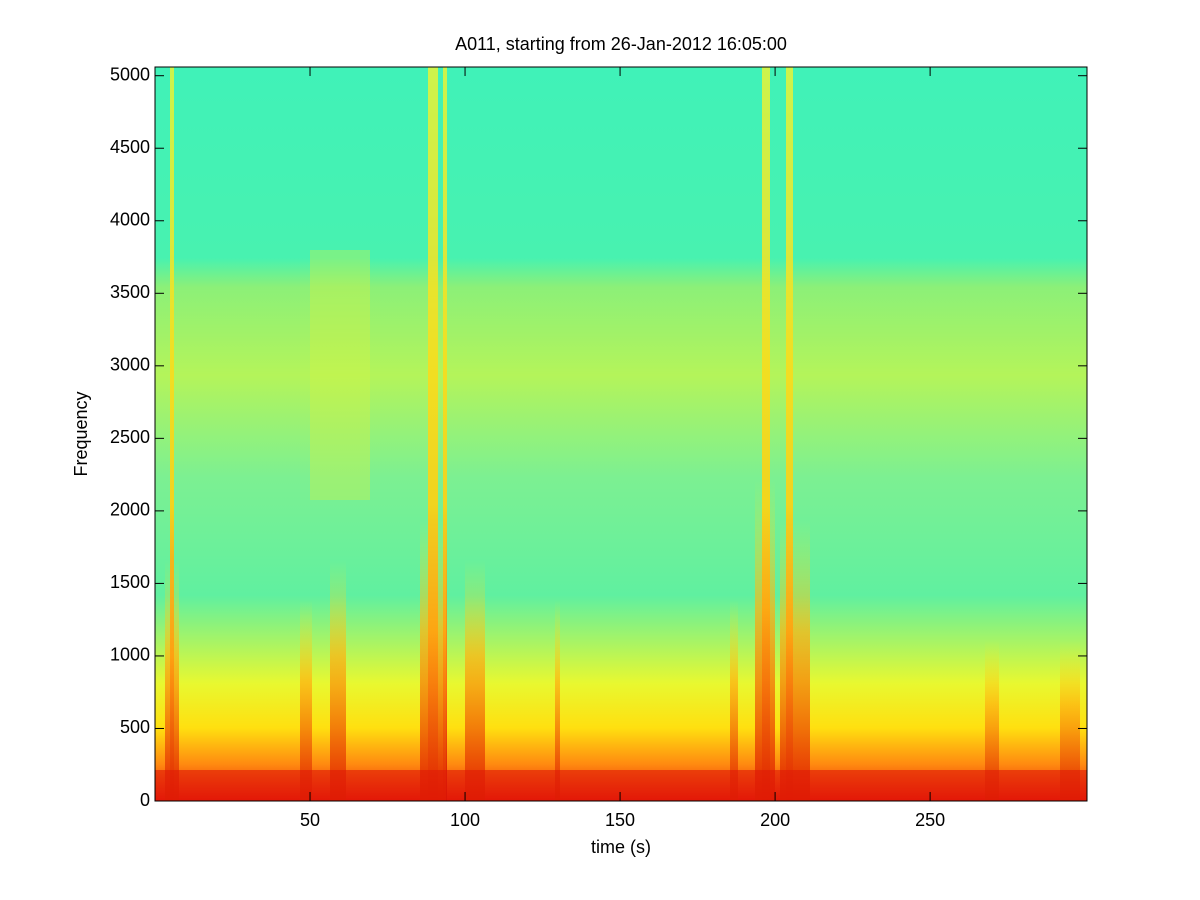 The width and height of the screenshot is (1200, 900). What do you see at coordinates (81, 433) in the screenshot?
I see `y-axis-label: Frequency` at bounding box center [81, 433].